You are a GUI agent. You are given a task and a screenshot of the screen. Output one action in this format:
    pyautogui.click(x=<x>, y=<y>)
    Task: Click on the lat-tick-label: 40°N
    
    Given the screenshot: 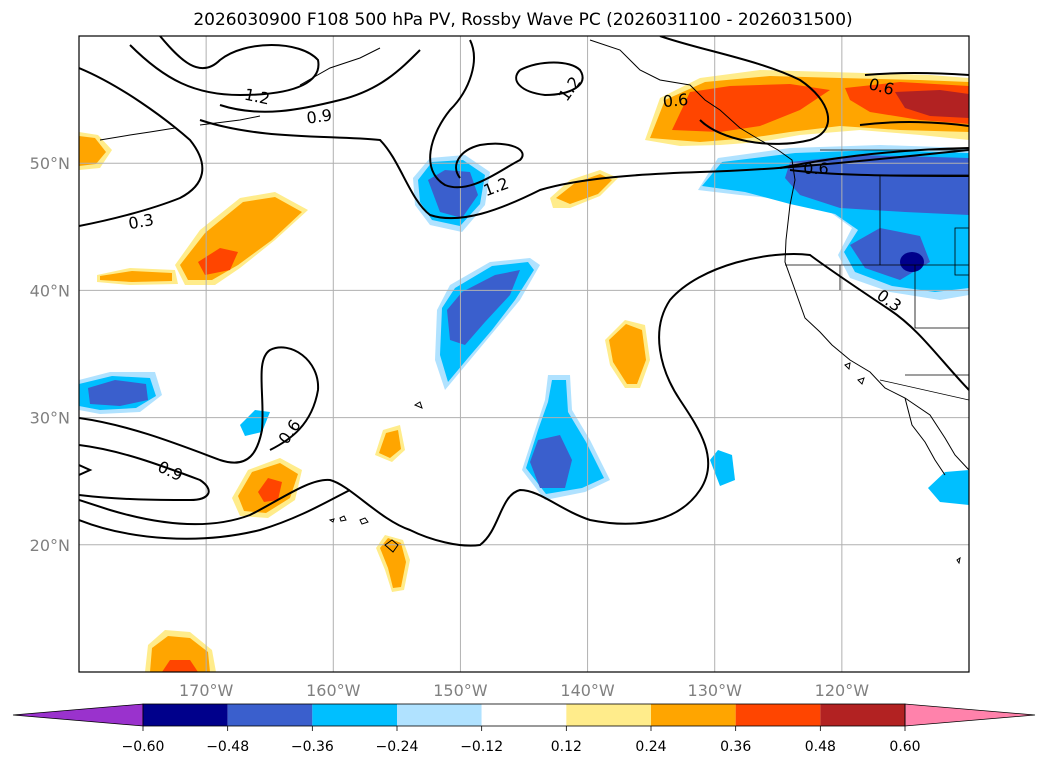 What is the action you would take?
    pyautogui.click(x=50, y=290)
    